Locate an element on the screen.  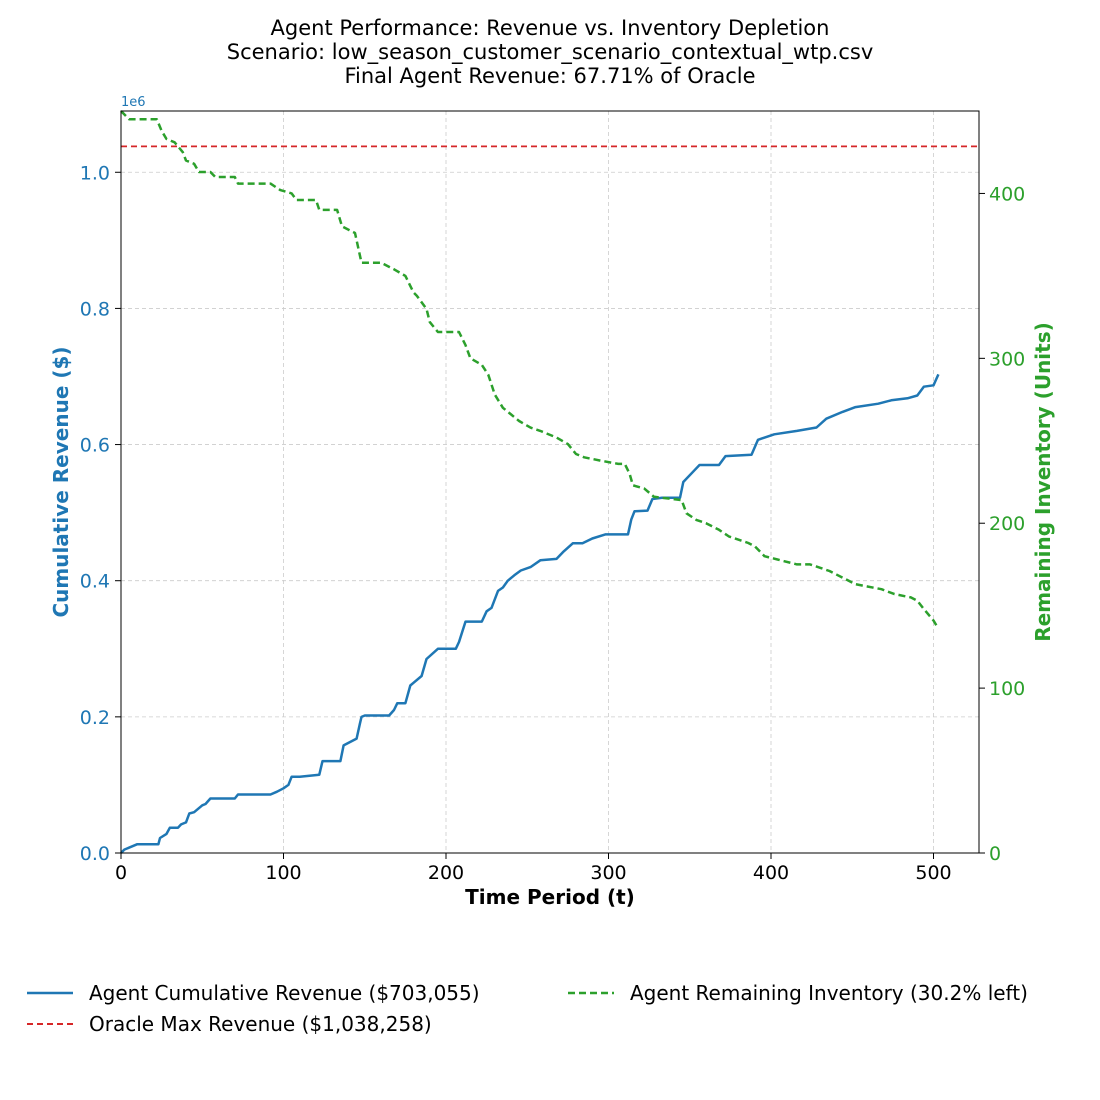
y-left-tick-label: 0.6 is located at coordinates (95, 446).